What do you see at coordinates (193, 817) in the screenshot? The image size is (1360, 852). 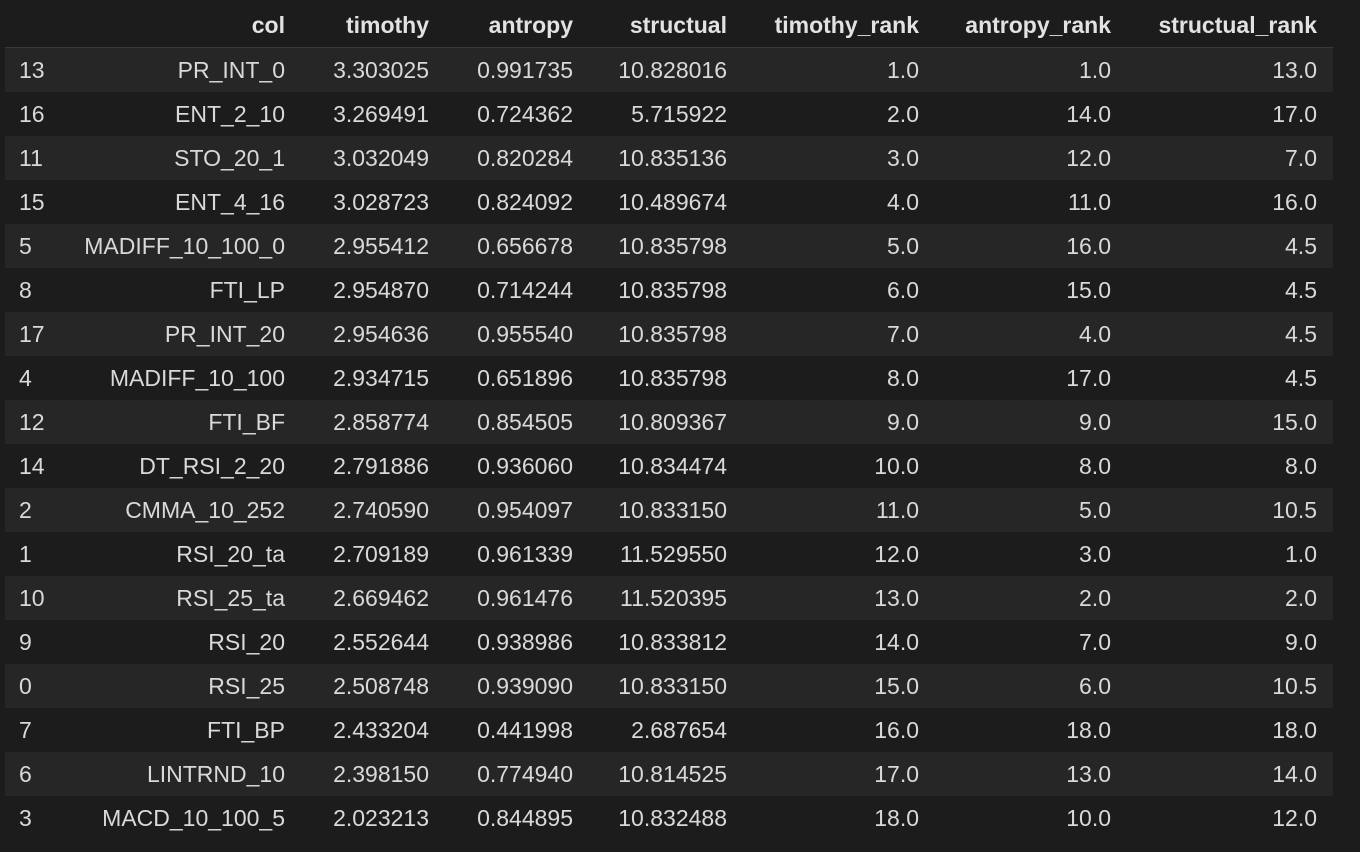 I see `cell-col: MACD_10_100_5` at bounding box center [193, 817].